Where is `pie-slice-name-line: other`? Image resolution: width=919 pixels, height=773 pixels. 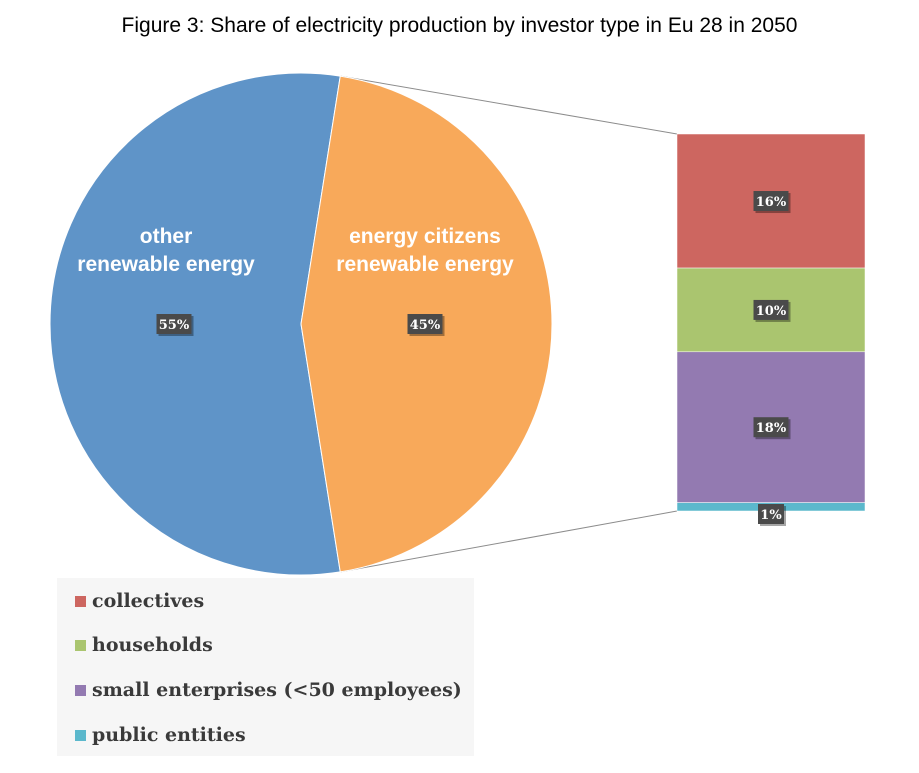
pie-slice-name-line: other is located at coordinates (166, 236).